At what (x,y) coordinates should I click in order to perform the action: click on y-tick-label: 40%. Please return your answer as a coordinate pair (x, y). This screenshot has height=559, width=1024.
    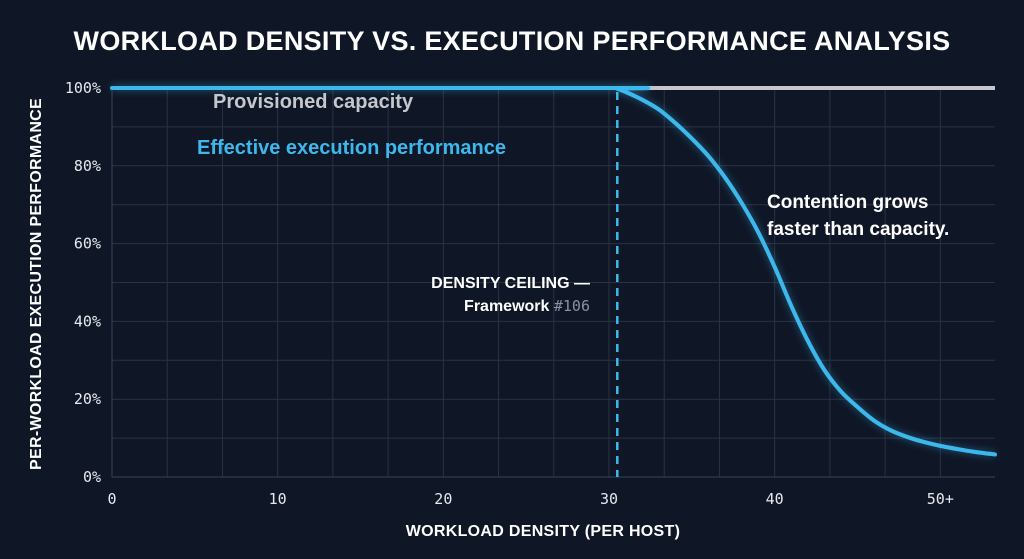
    Looking at the image, I should click on (87, 321).